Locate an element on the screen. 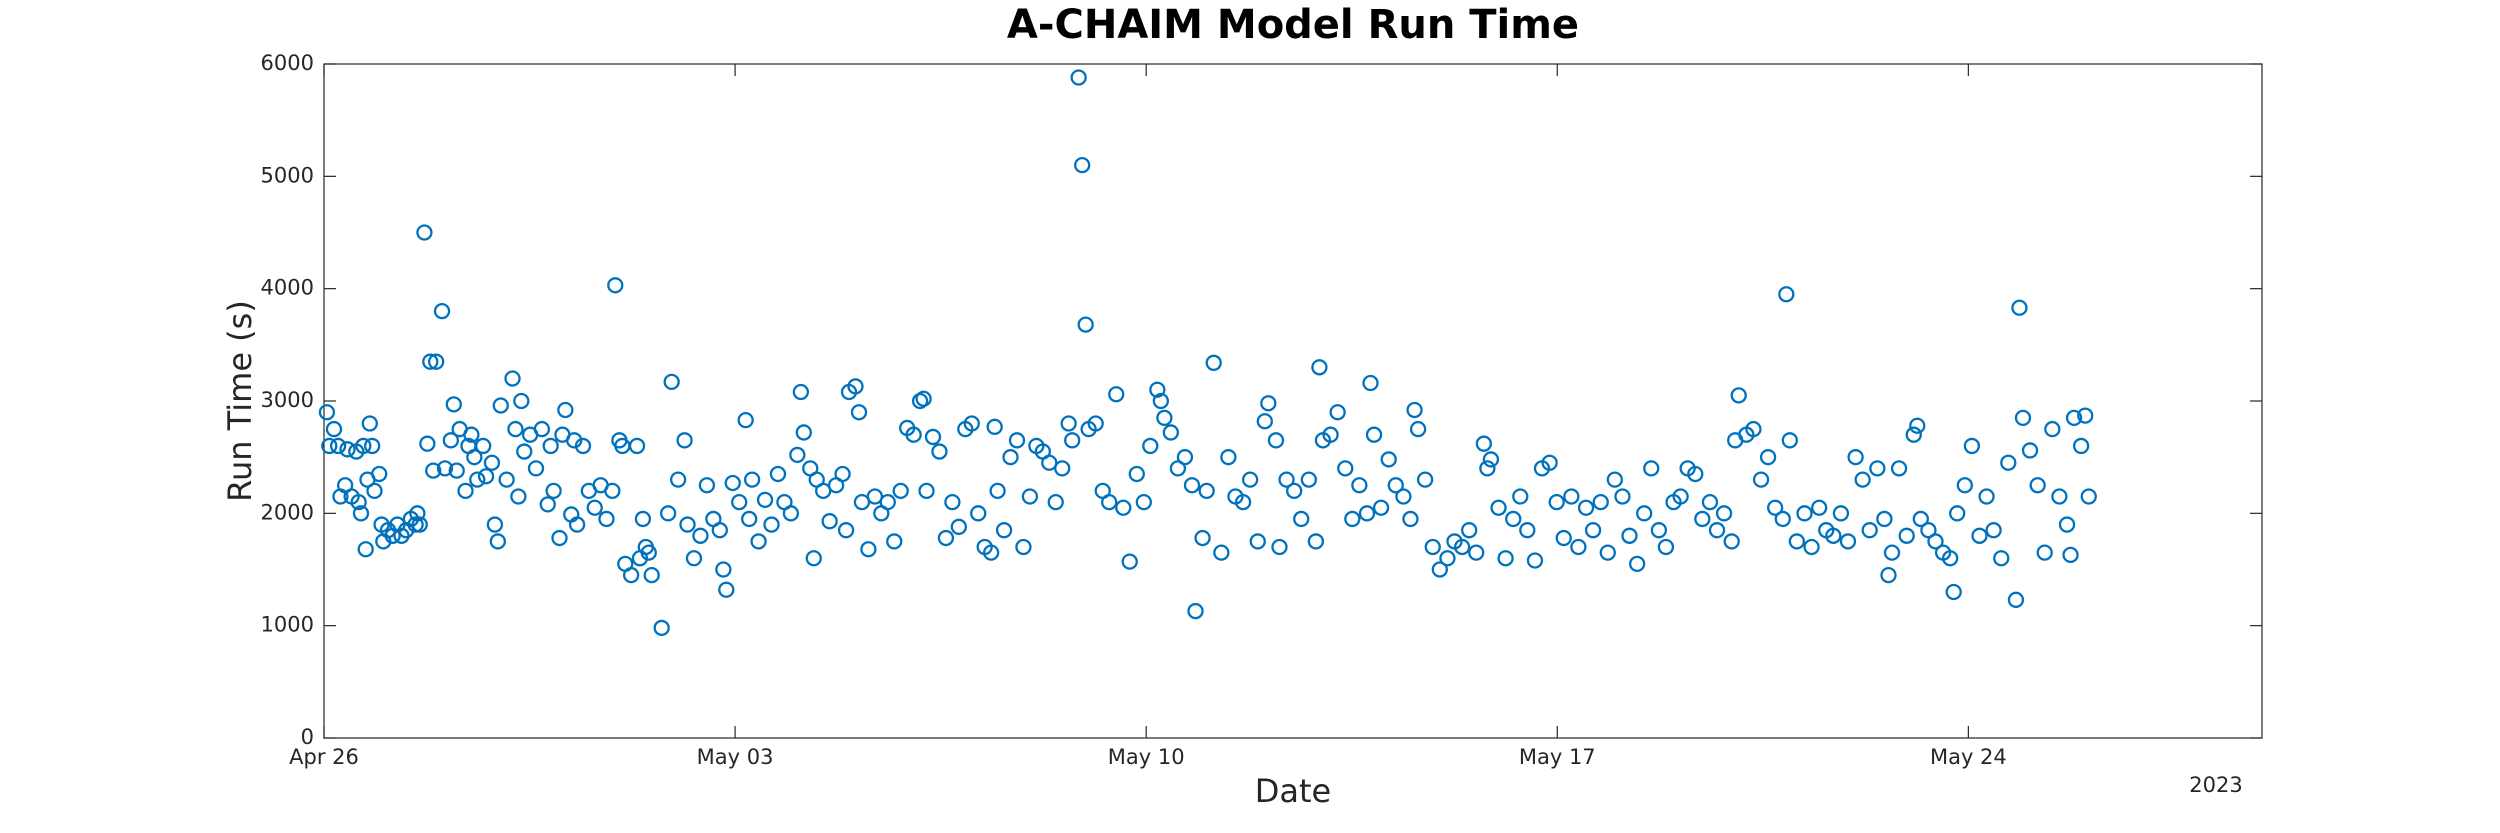  y-tick-label: 1000 is located at coordinates (287, 625).